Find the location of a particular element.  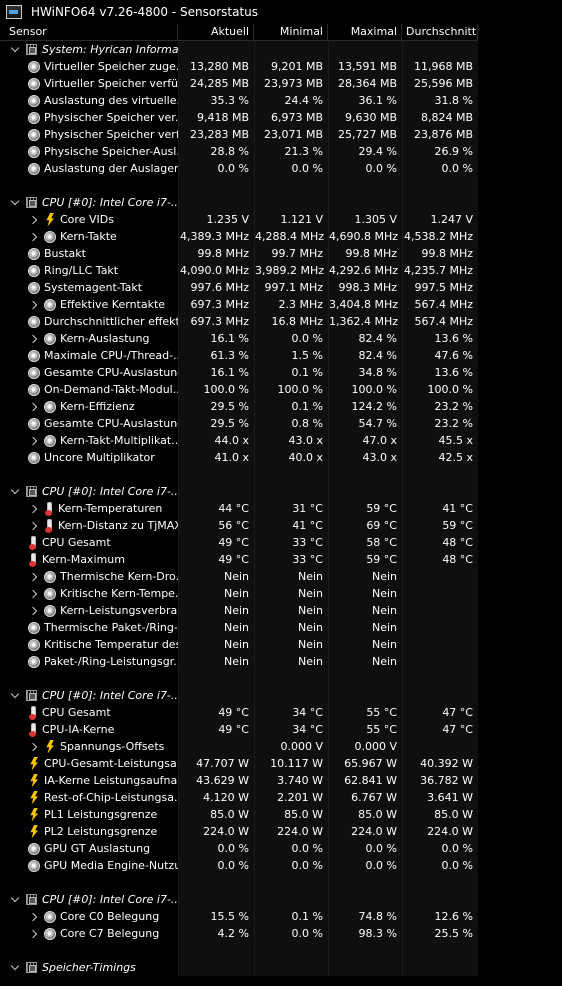

value-avg: 0.0 % is located at coordinates (440, 168).